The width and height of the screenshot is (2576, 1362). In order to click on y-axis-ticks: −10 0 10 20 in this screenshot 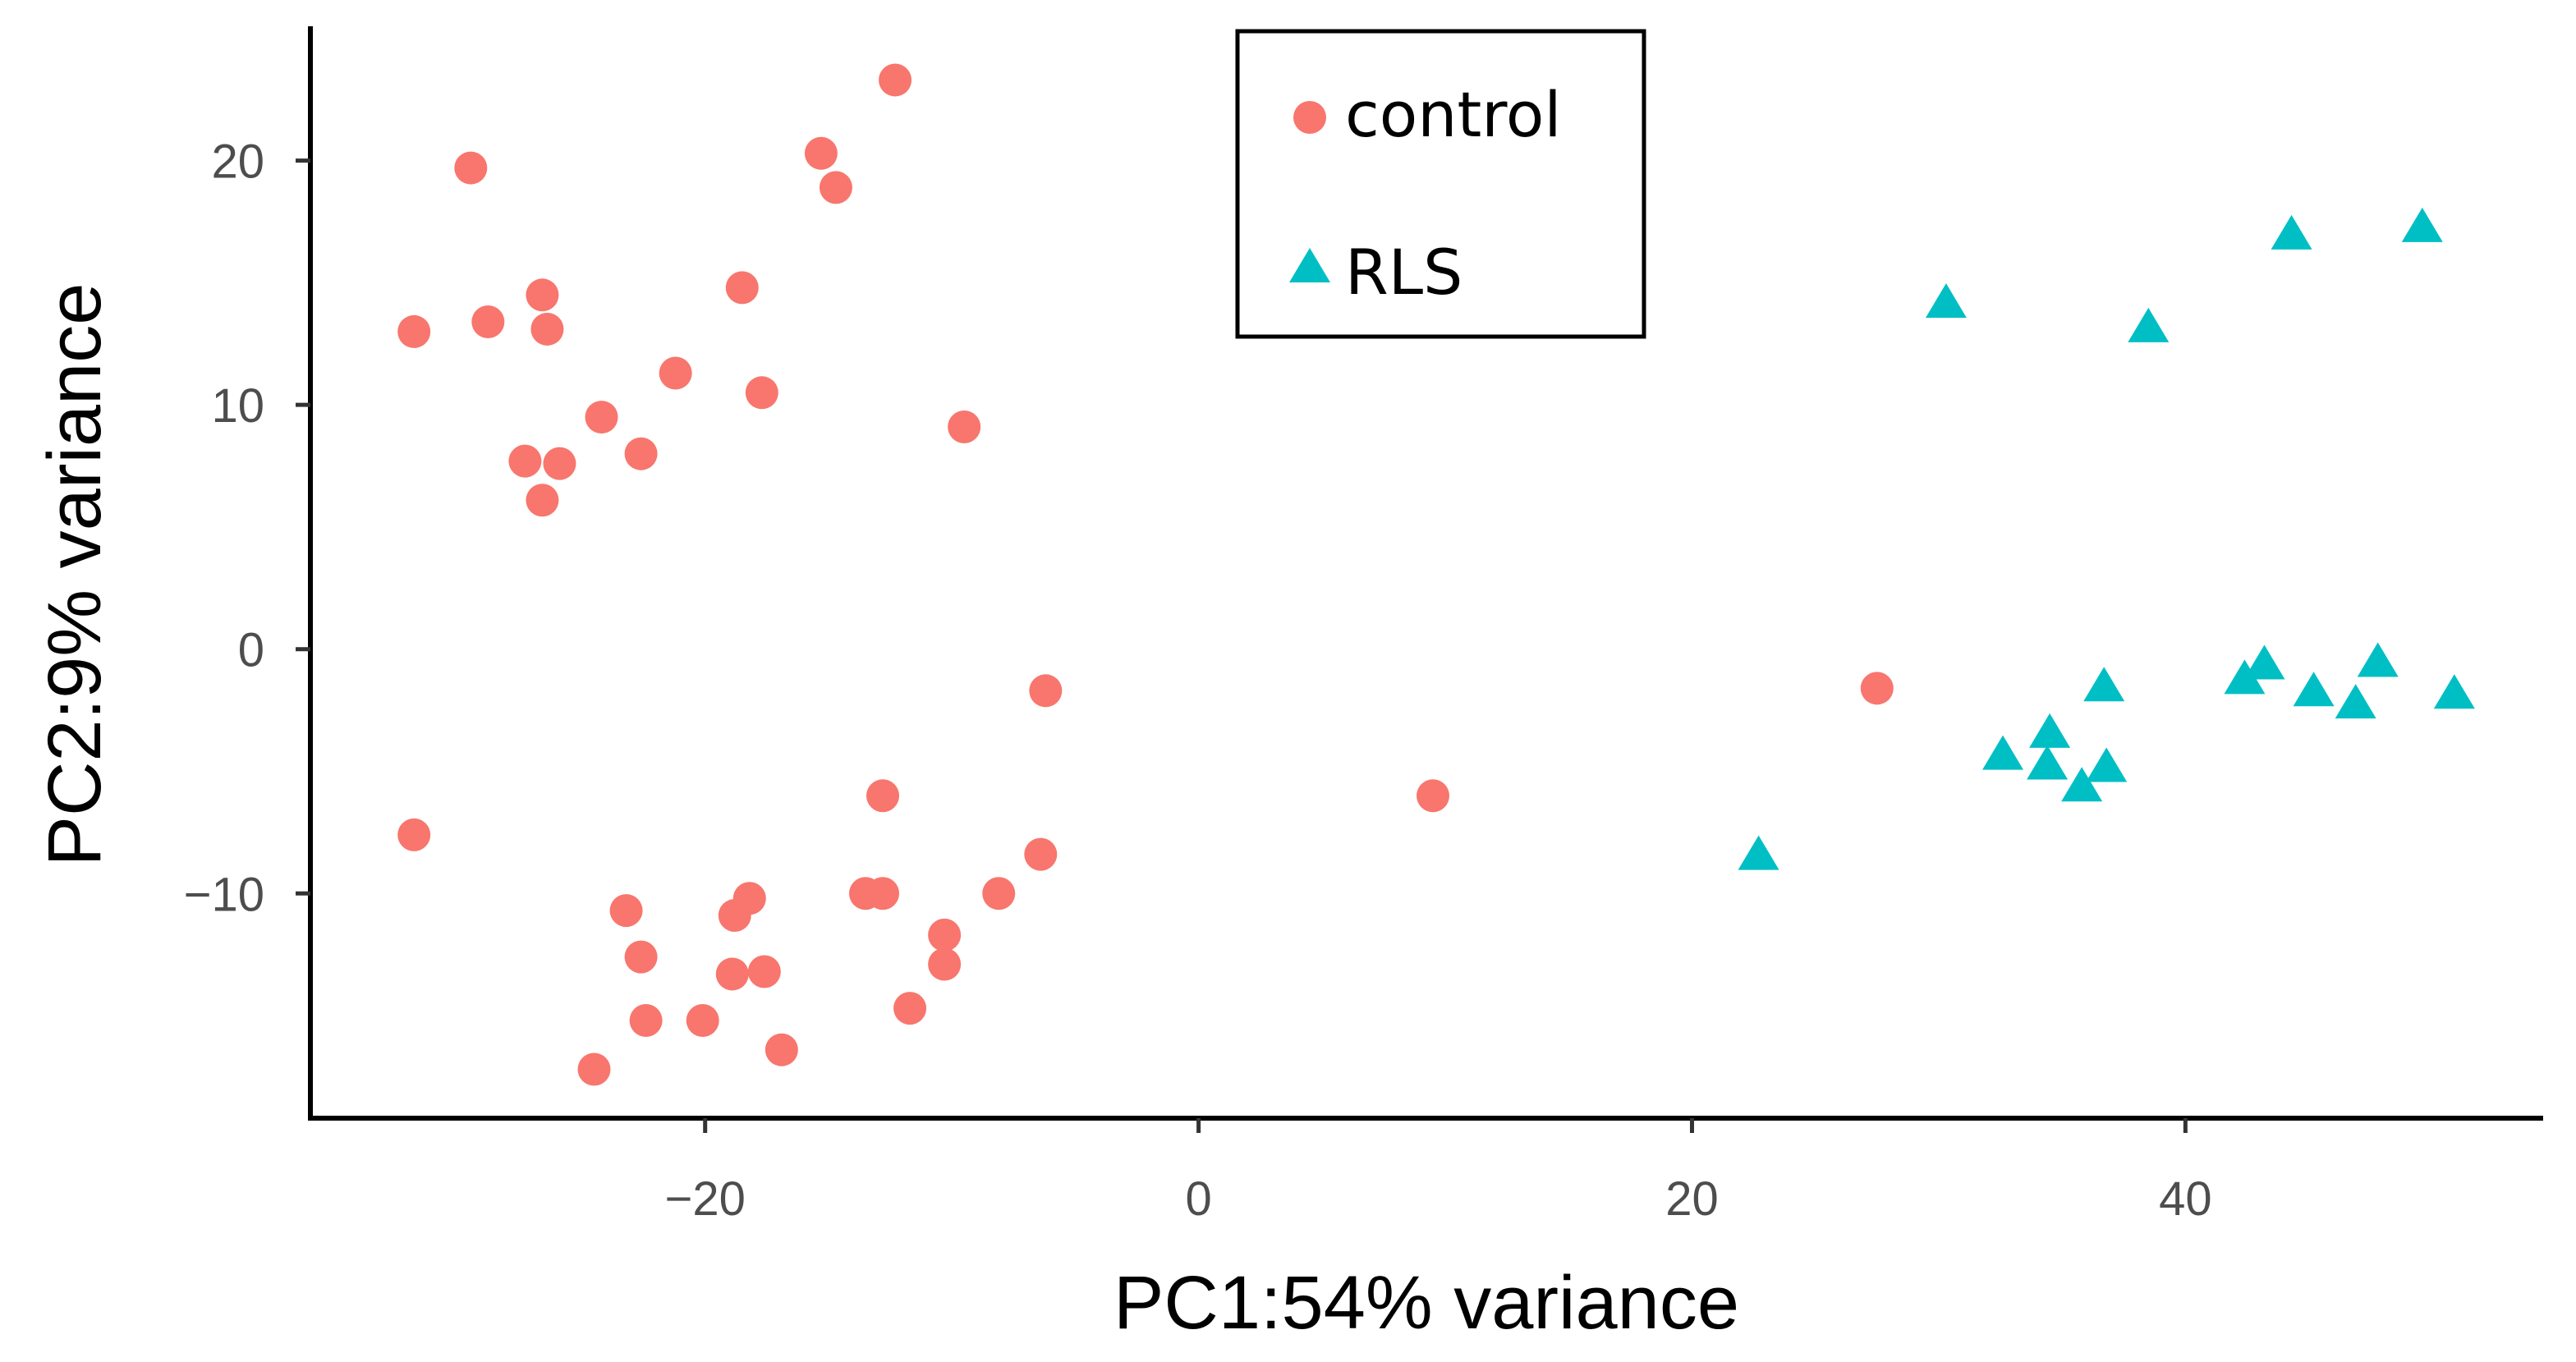, I will do `click(247, 528)`.